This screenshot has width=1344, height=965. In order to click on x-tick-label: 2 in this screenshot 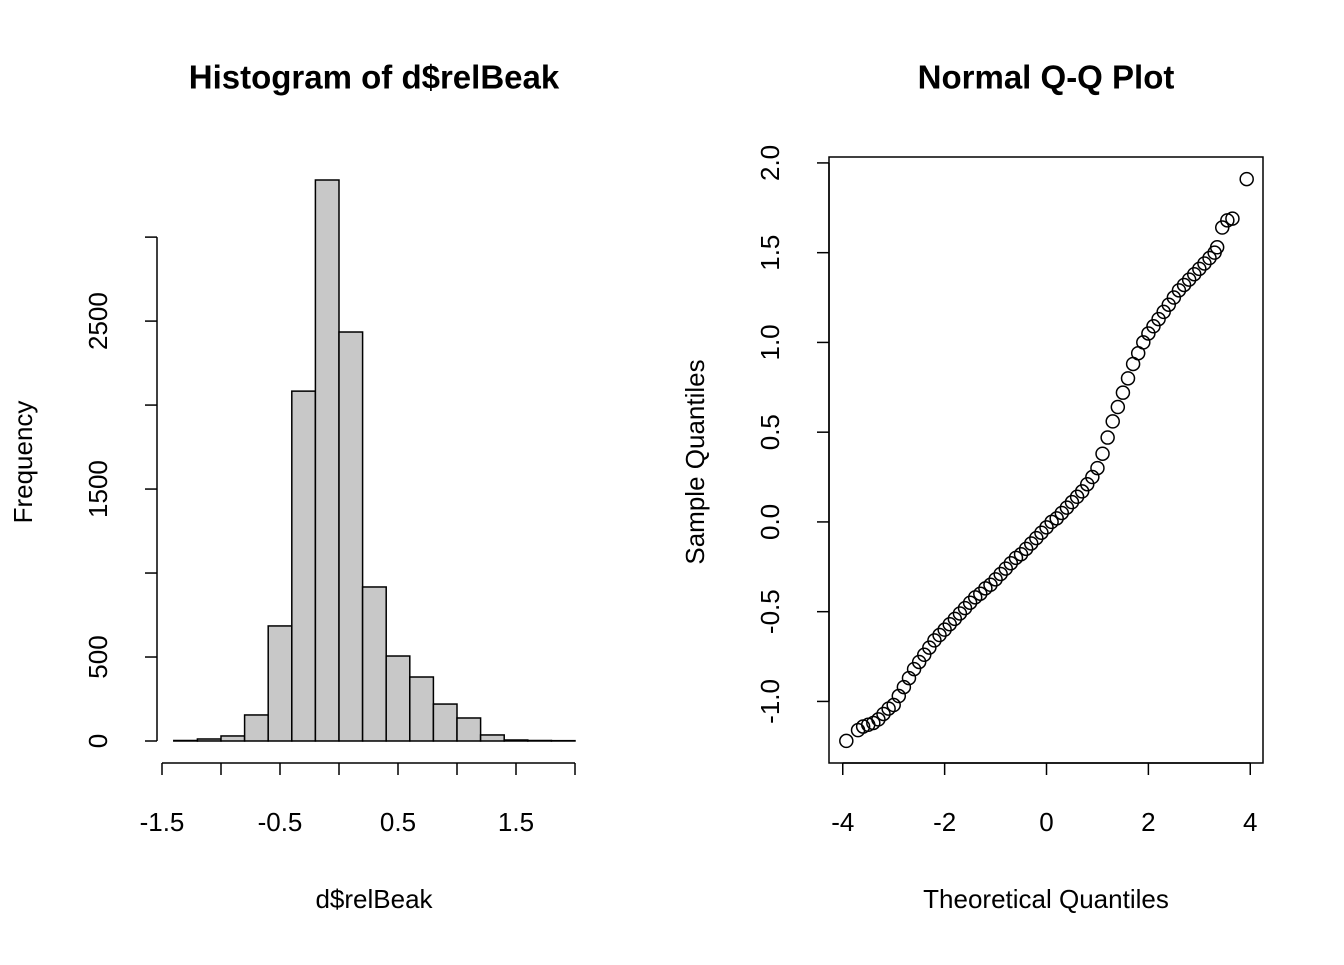, I will do `click(1148, 822)`.